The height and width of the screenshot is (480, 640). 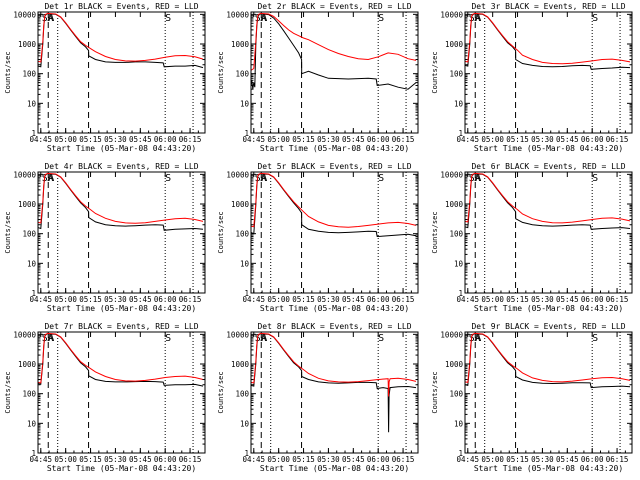 I want to click on panel-title: Det 8r BLACK = Events, RED = LLD, so click(x=334, y=326).